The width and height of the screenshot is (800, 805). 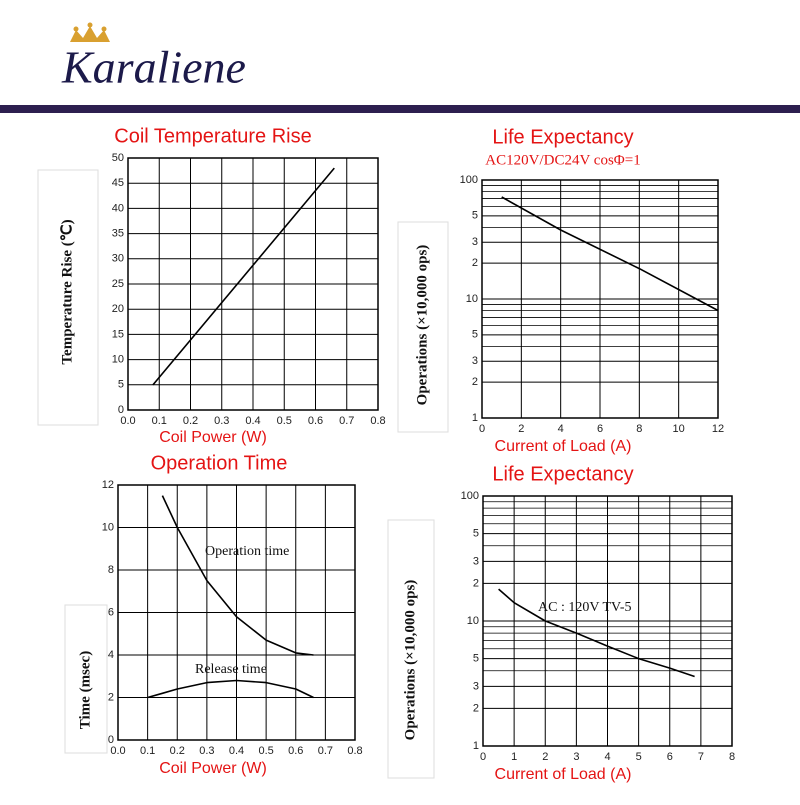 What do you see at coordinates (701, 757) in the screenshot?
I see `x-tick-label: 7` at bounding box center [701, 757].